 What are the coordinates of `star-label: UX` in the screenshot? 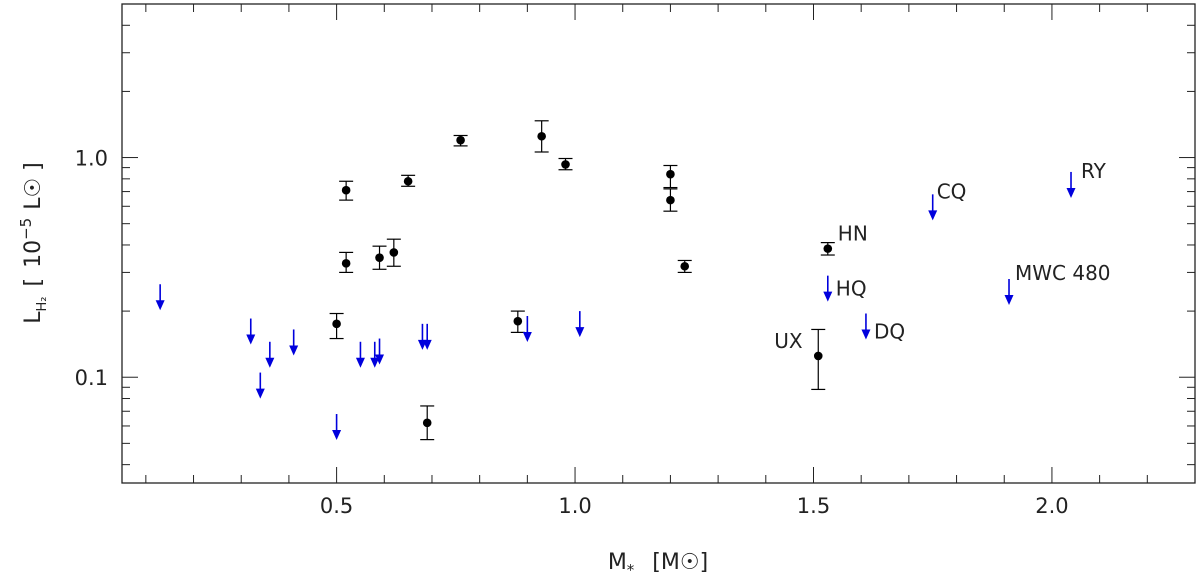 It's located at (788, 341).